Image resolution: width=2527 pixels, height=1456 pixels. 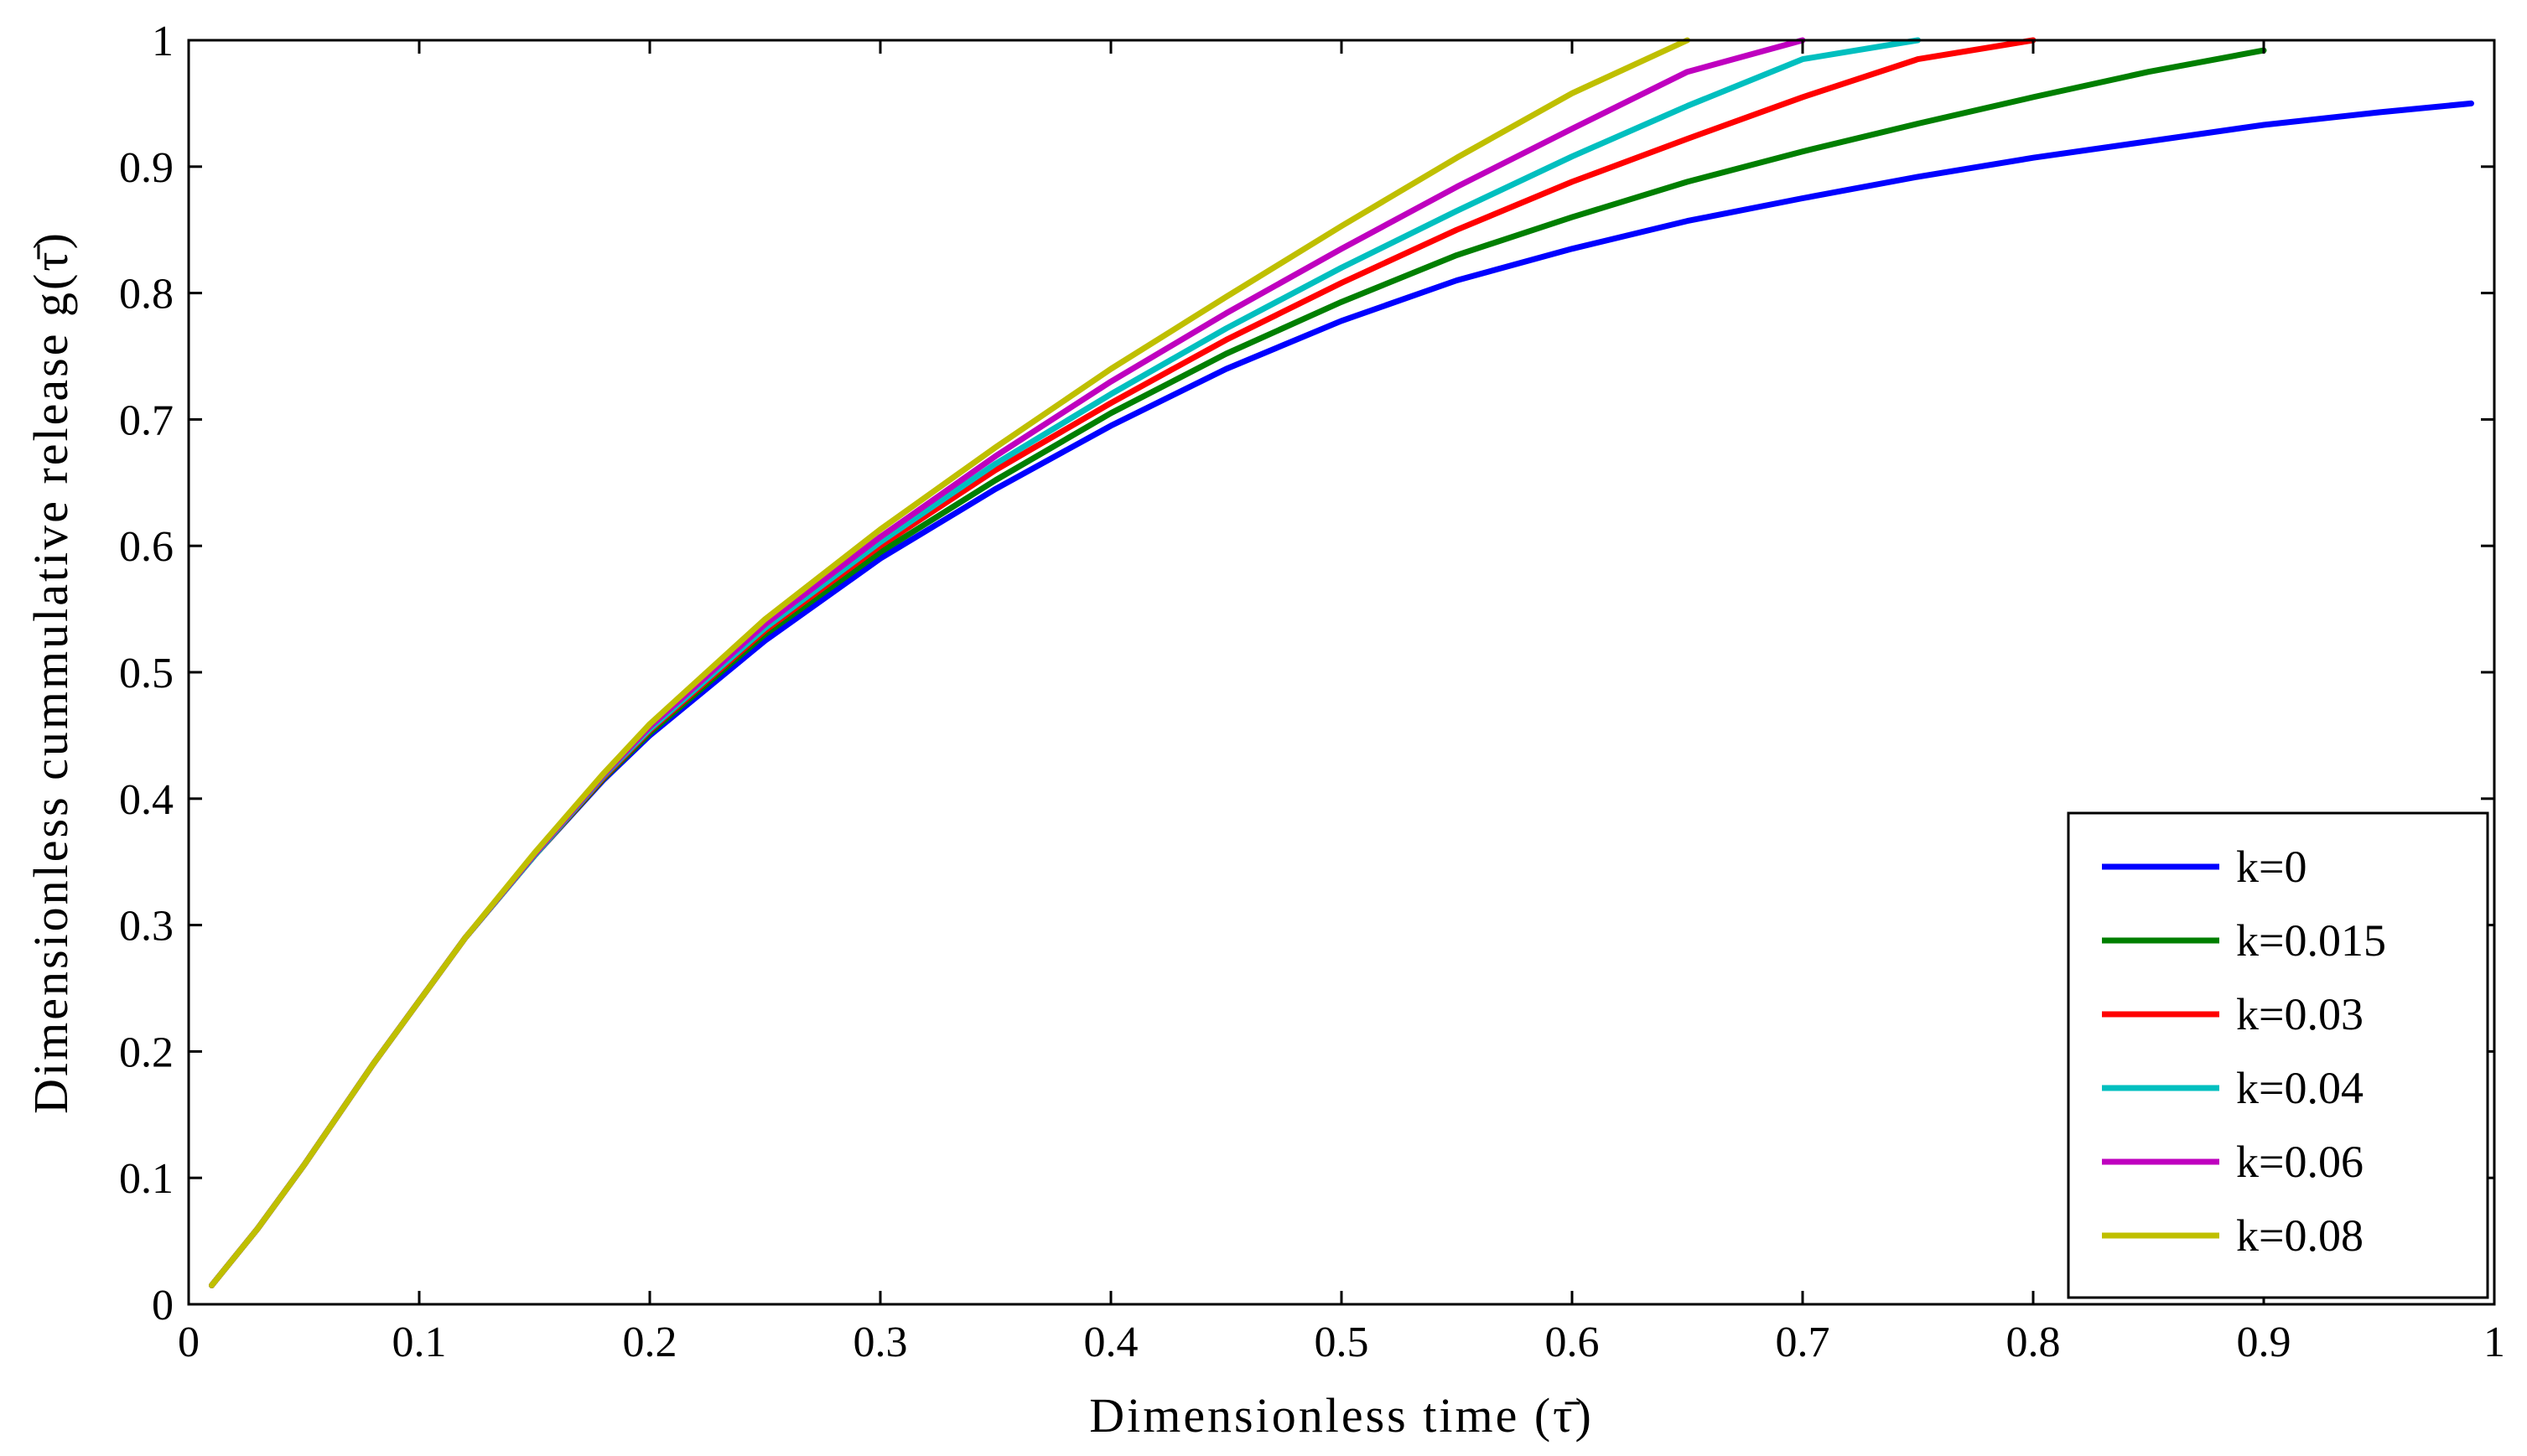 What do you see at coordinates (650, 1342) in the screenshot?
I see `x-tick-label: 0.2` at bounding box center [650, 1342].